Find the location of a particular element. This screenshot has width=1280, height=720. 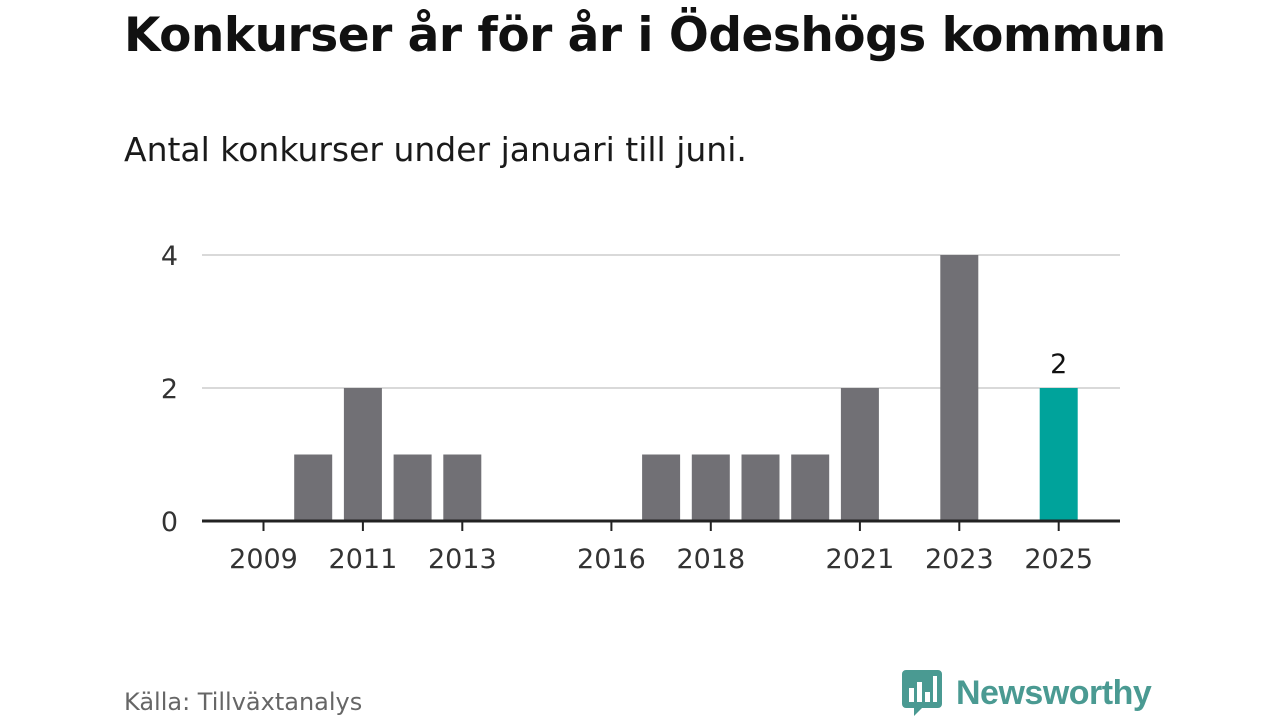

x-axis: 2009 2011 2013 2016 2018 2021 2023 2025 is located at coordinates (661, 547).